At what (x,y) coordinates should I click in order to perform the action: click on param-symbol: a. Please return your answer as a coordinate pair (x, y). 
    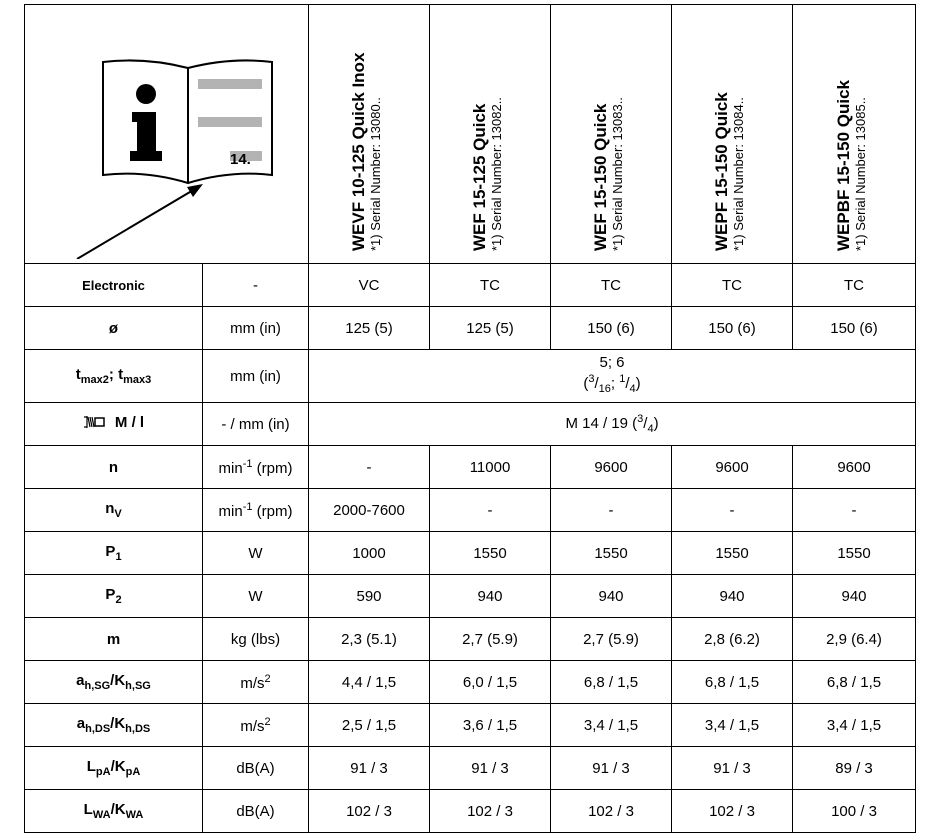
    Looking at the image, I should click on (81, 723).